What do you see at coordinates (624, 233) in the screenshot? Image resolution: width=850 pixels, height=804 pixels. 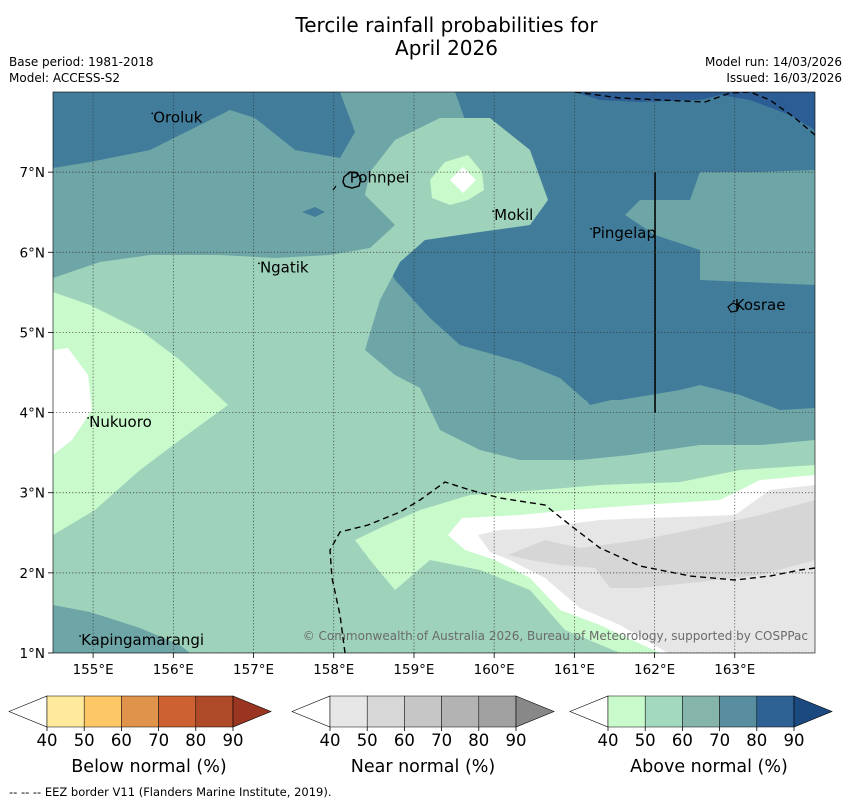 I see `place-label: Pingelap` at bounding box center [624, 233].